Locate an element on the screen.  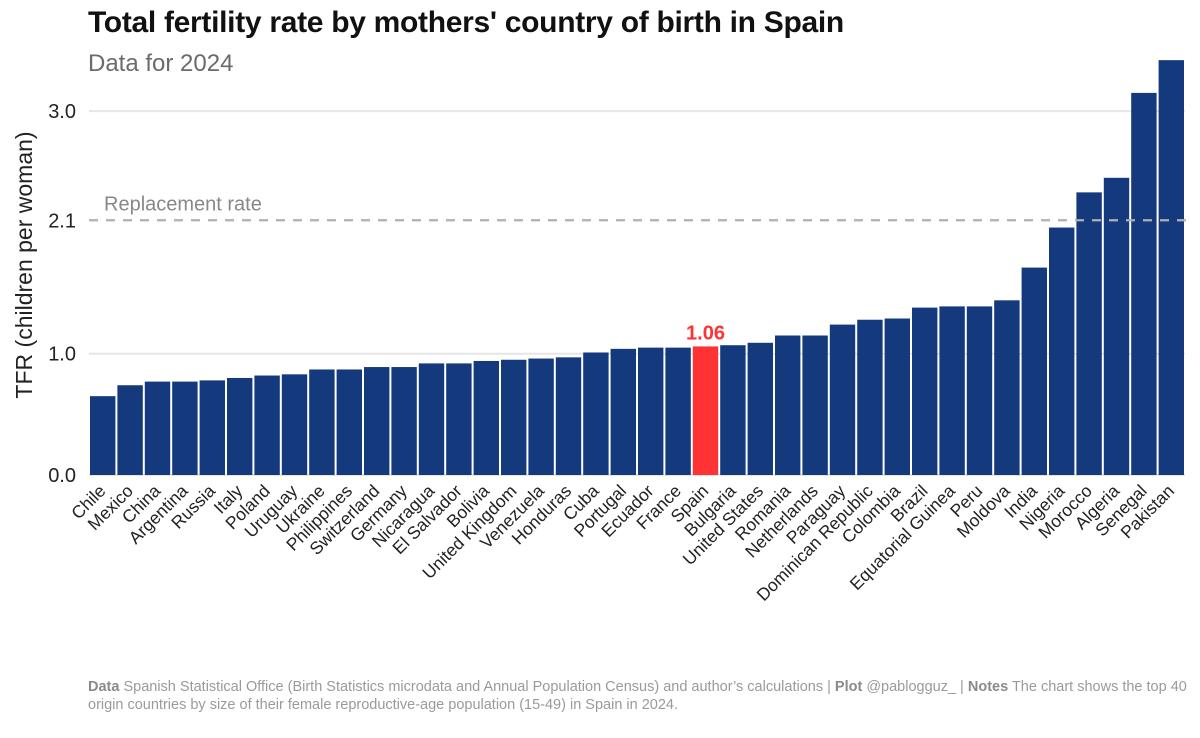
bar-el-salvador is located at coordinates (459, 419).